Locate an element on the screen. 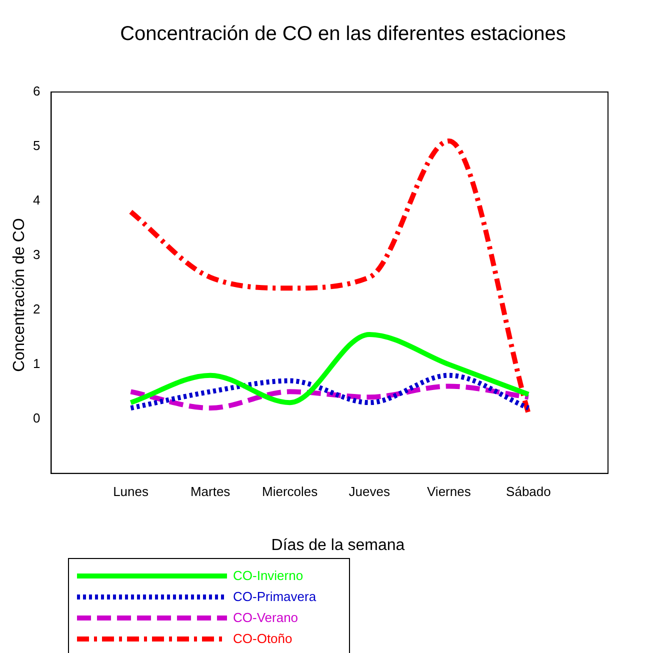 This screenshot has height=653, width=652. y-tick-label: 4 is located at coordinates (36, 200).